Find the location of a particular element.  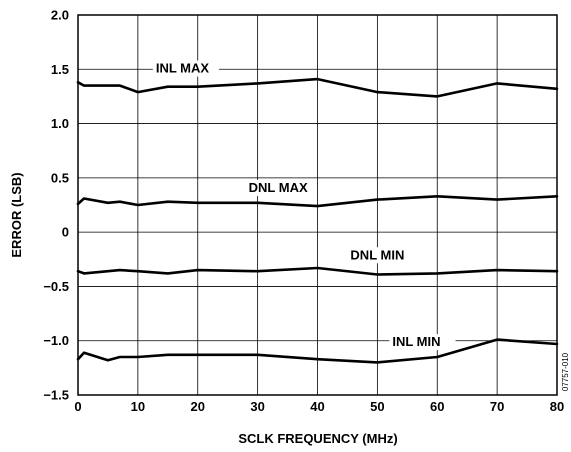

x-axis-title: SCLK FREQUENCY (MHz) is located at coordinates (317, 438).